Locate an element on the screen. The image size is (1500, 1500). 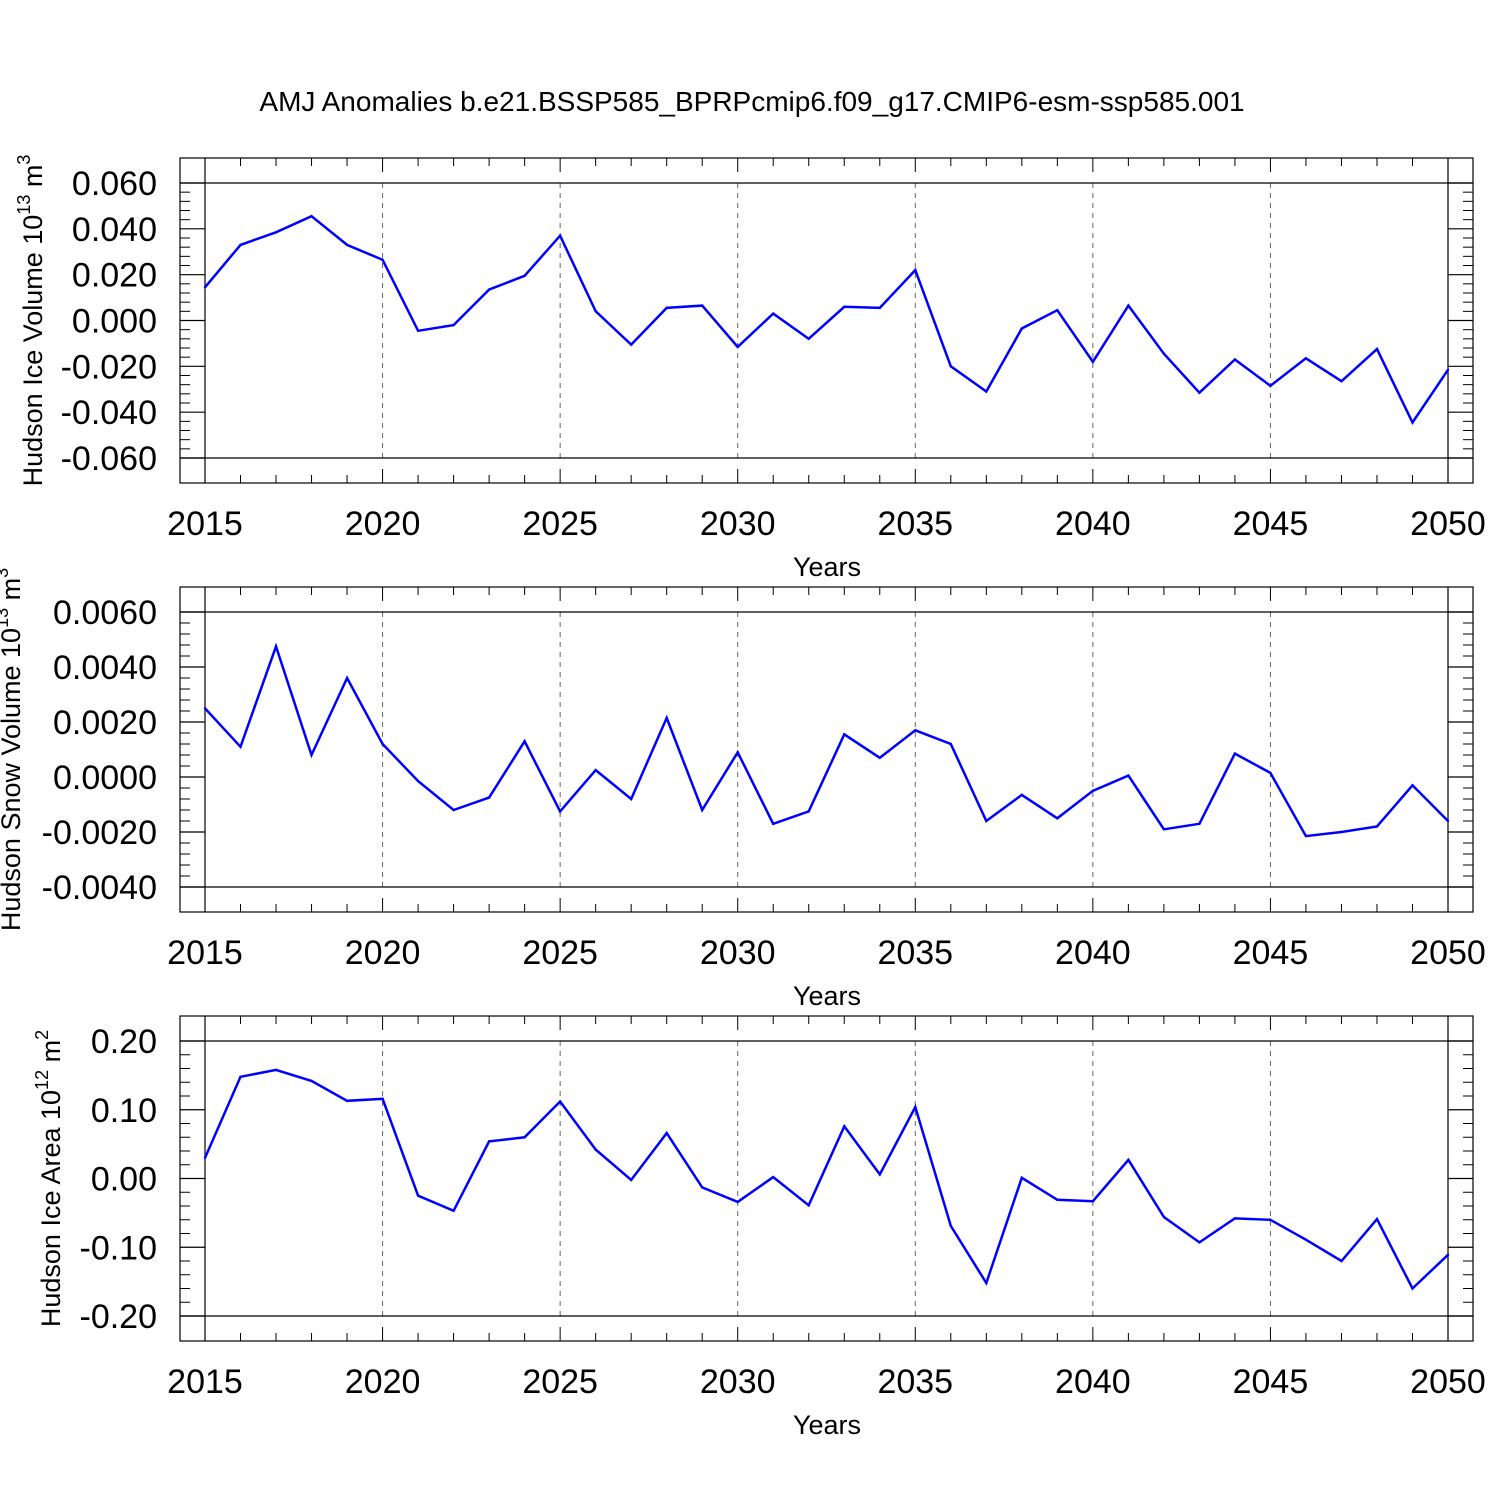
y-tick-label: 0.10 is located at coordinates (124, 1111).